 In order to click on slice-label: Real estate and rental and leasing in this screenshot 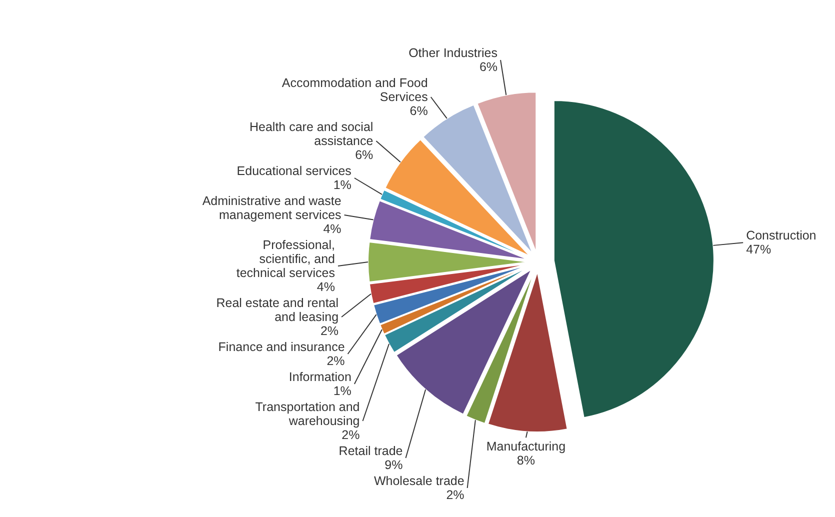, I will do `click(277, 310)`.